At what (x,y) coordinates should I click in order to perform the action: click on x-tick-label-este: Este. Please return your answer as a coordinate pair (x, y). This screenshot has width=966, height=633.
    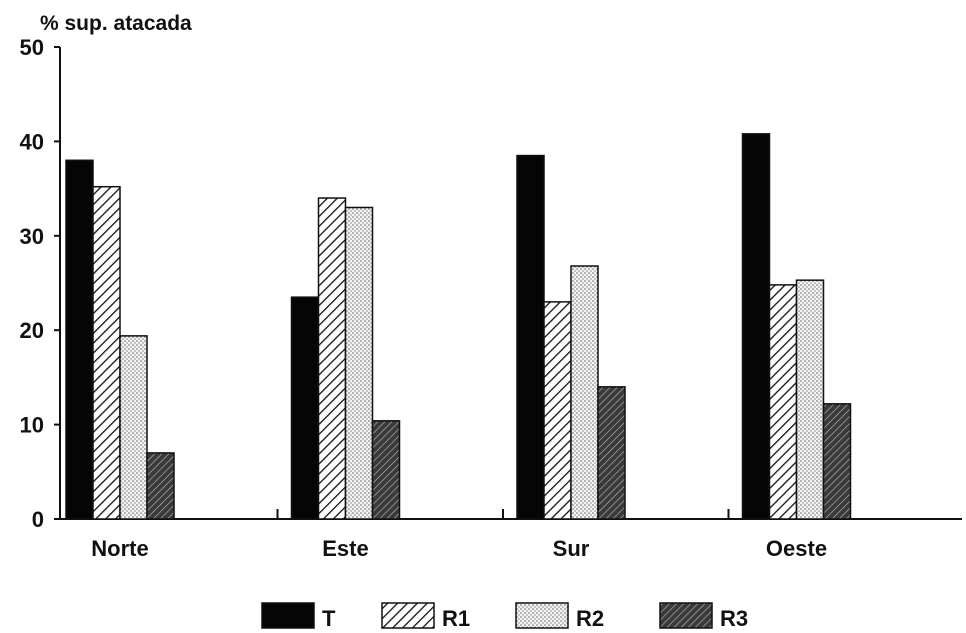
    Looking at the image, I should click on (345, 548).